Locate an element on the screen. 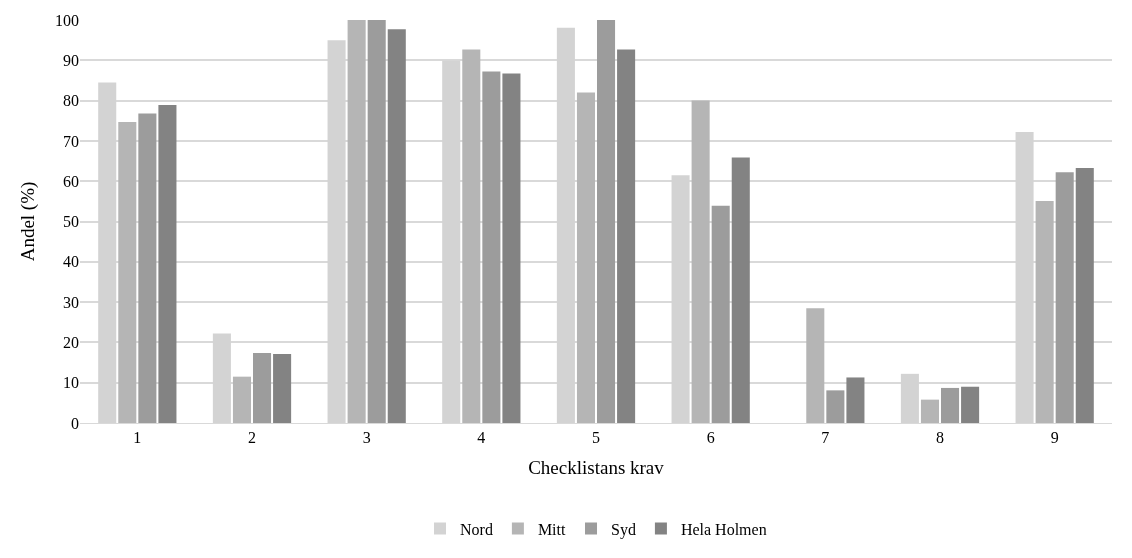 This screenshot has height=558, width=1132. legend-label: Syd is located at coordinates (623, 529).